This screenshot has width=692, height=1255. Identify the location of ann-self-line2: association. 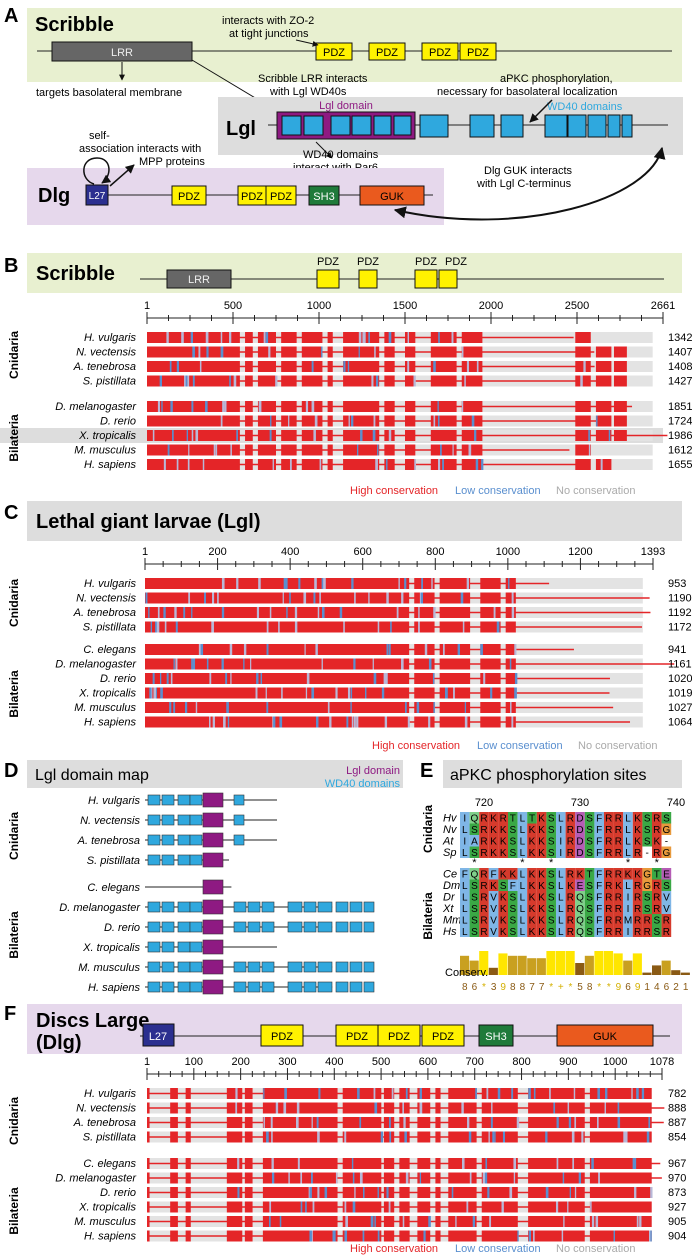
(106, 149).